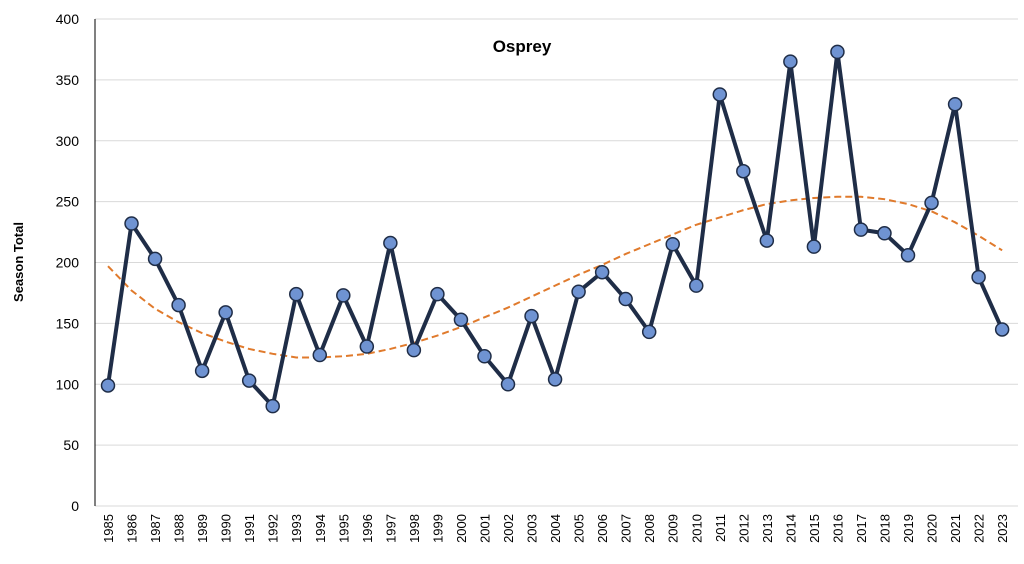 The height and width of the screenshot is (564, 1024). Describe the element at coordinates (437, 528) in the screenshot. I see `x-tick-label: 1999` at that location.